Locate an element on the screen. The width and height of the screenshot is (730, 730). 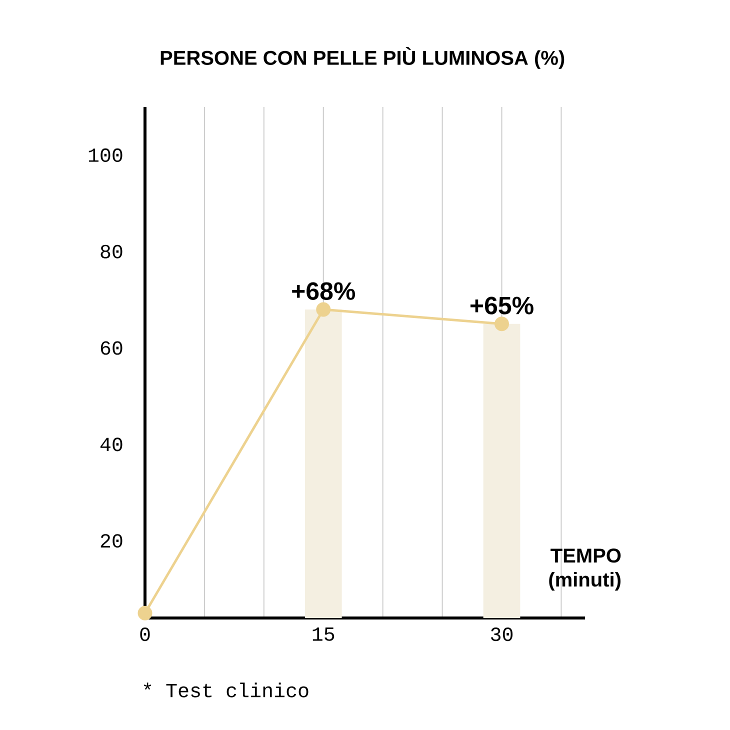
y-tick-label: 100 is located at coordinates (105, 155).